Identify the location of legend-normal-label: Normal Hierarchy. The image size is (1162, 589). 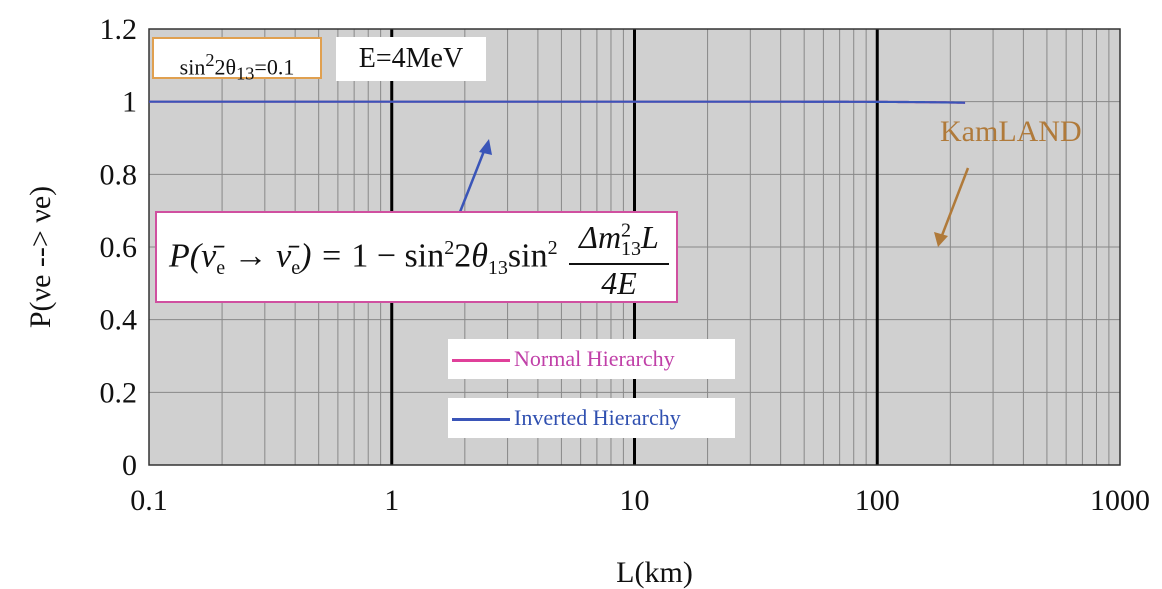
(594, 358).